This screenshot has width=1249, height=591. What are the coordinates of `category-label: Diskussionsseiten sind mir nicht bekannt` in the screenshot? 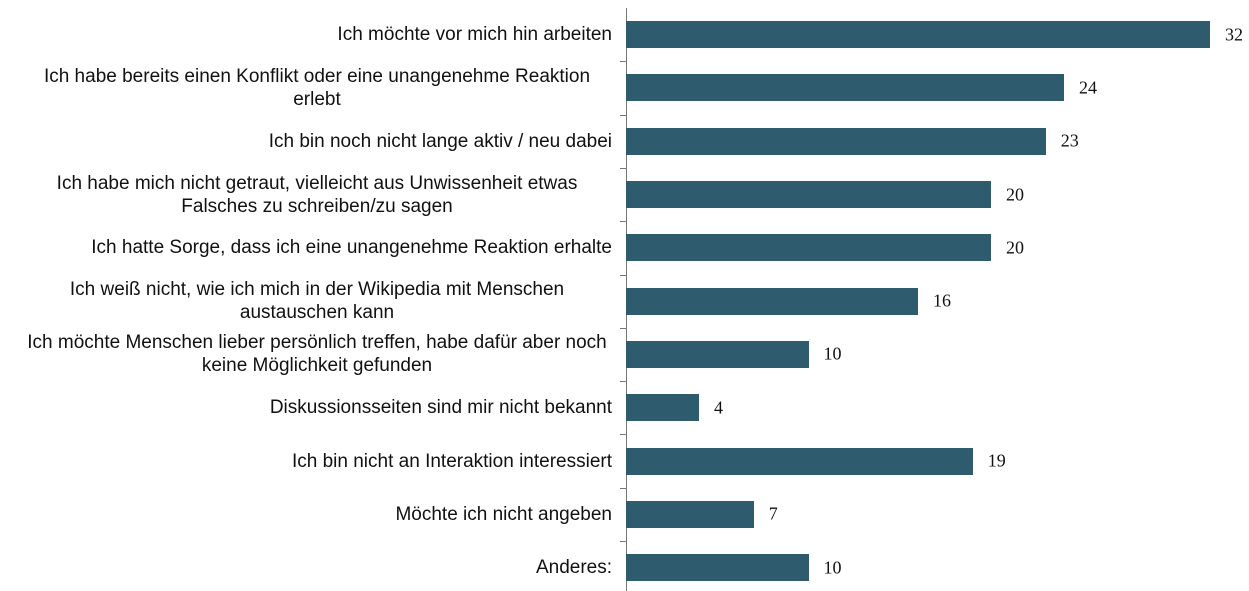 It's located at (317, 407).